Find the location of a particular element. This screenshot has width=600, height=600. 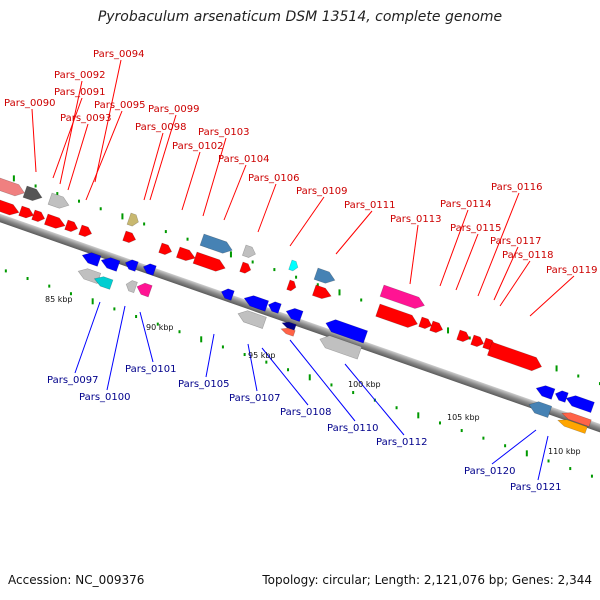

kbp-label: 105 kbp is located at coordinates (463, 417).